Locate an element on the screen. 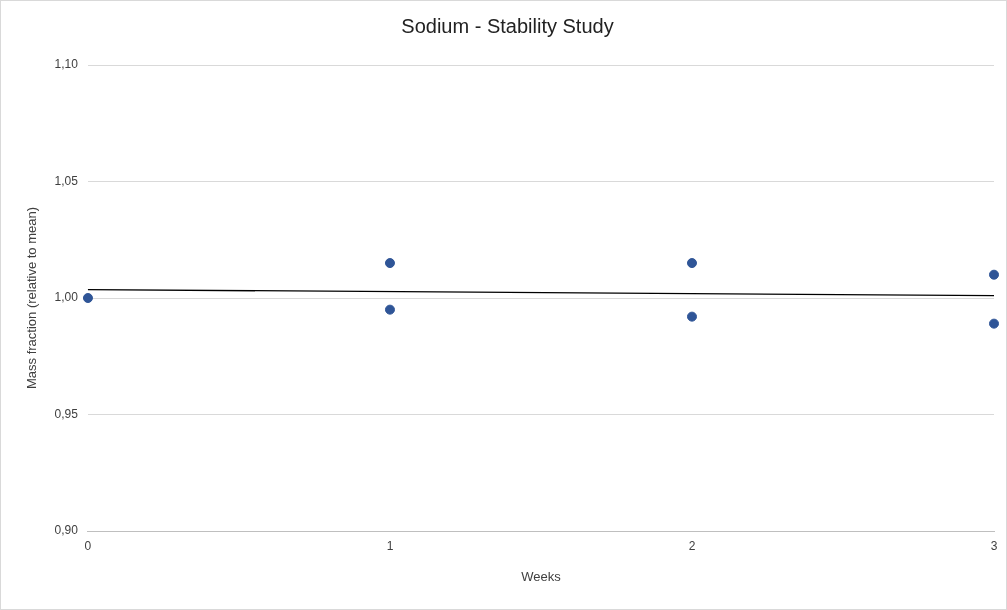 This screenshot has width=1007, height=610. y-tick-label: 1,10 is located at coordinates (66, 64).